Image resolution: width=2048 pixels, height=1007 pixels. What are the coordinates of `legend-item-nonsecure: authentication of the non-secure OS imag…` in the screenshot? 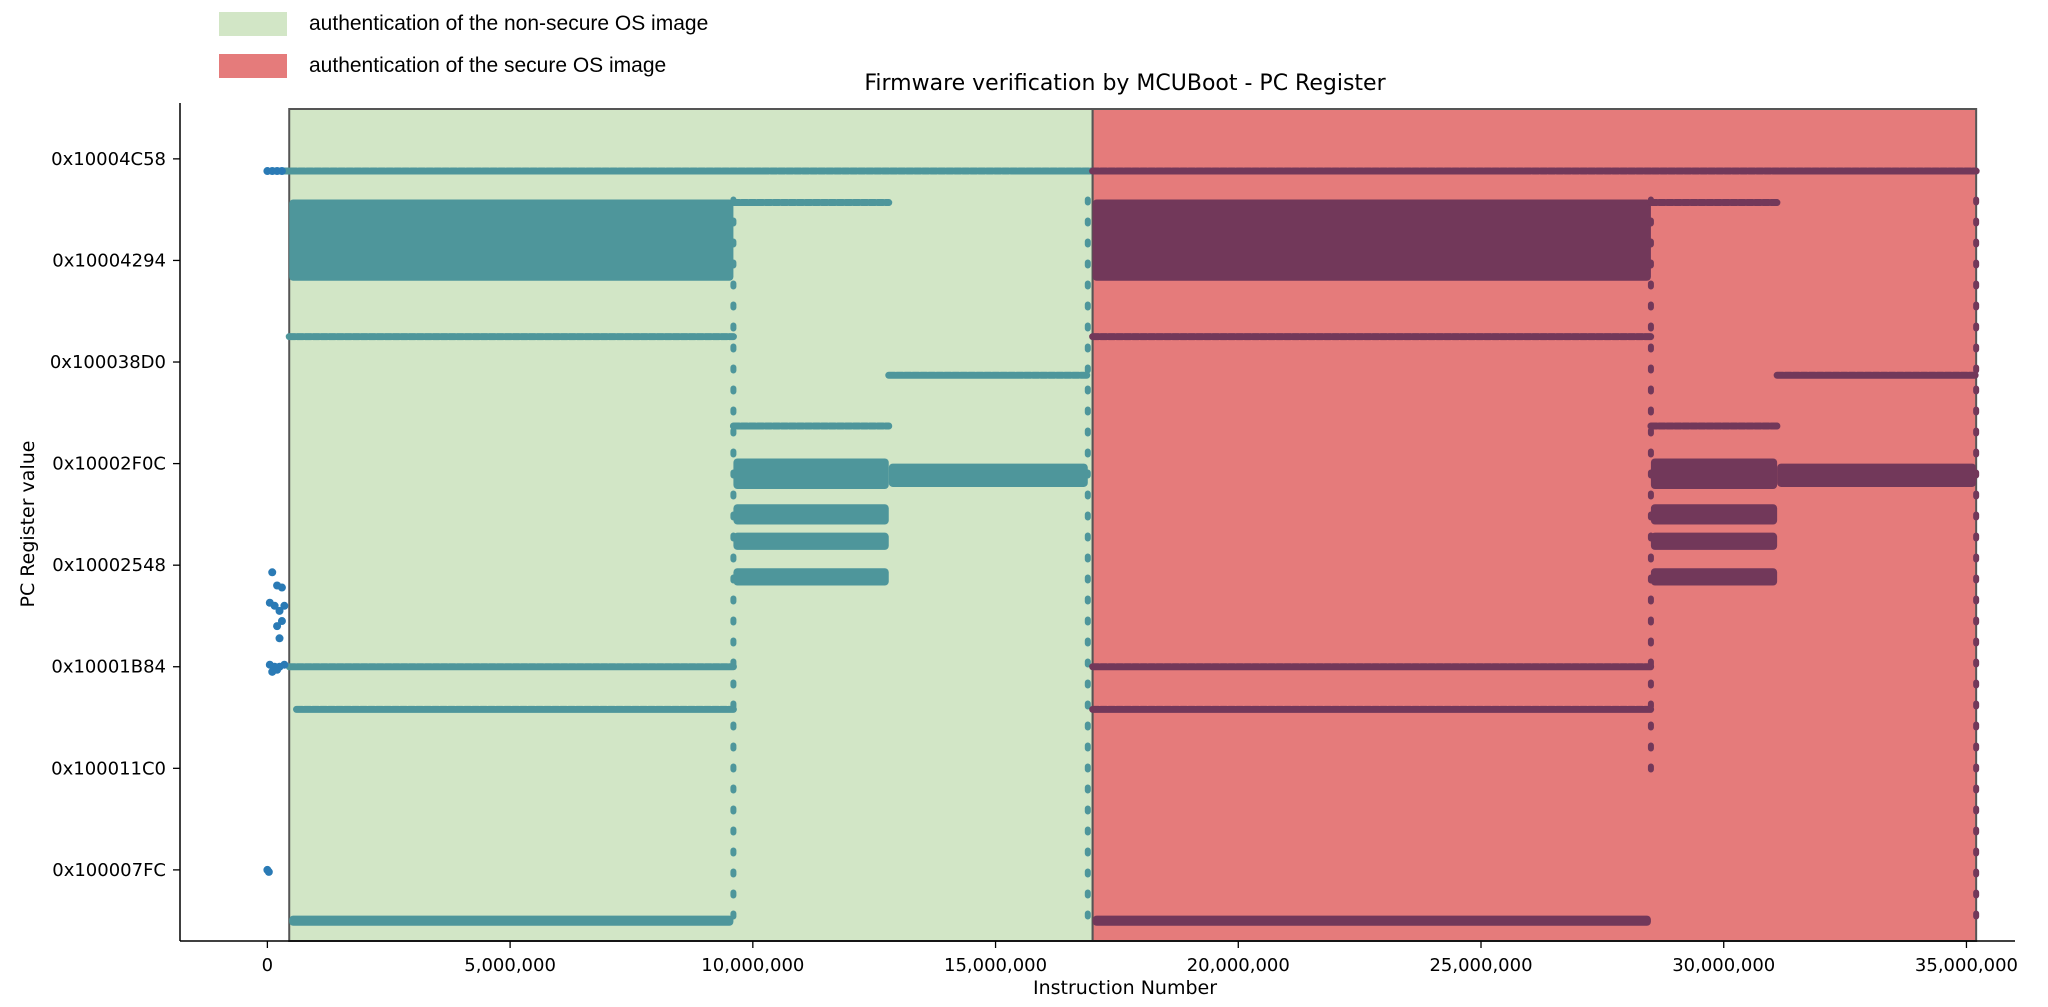 It's located at (463, 24).